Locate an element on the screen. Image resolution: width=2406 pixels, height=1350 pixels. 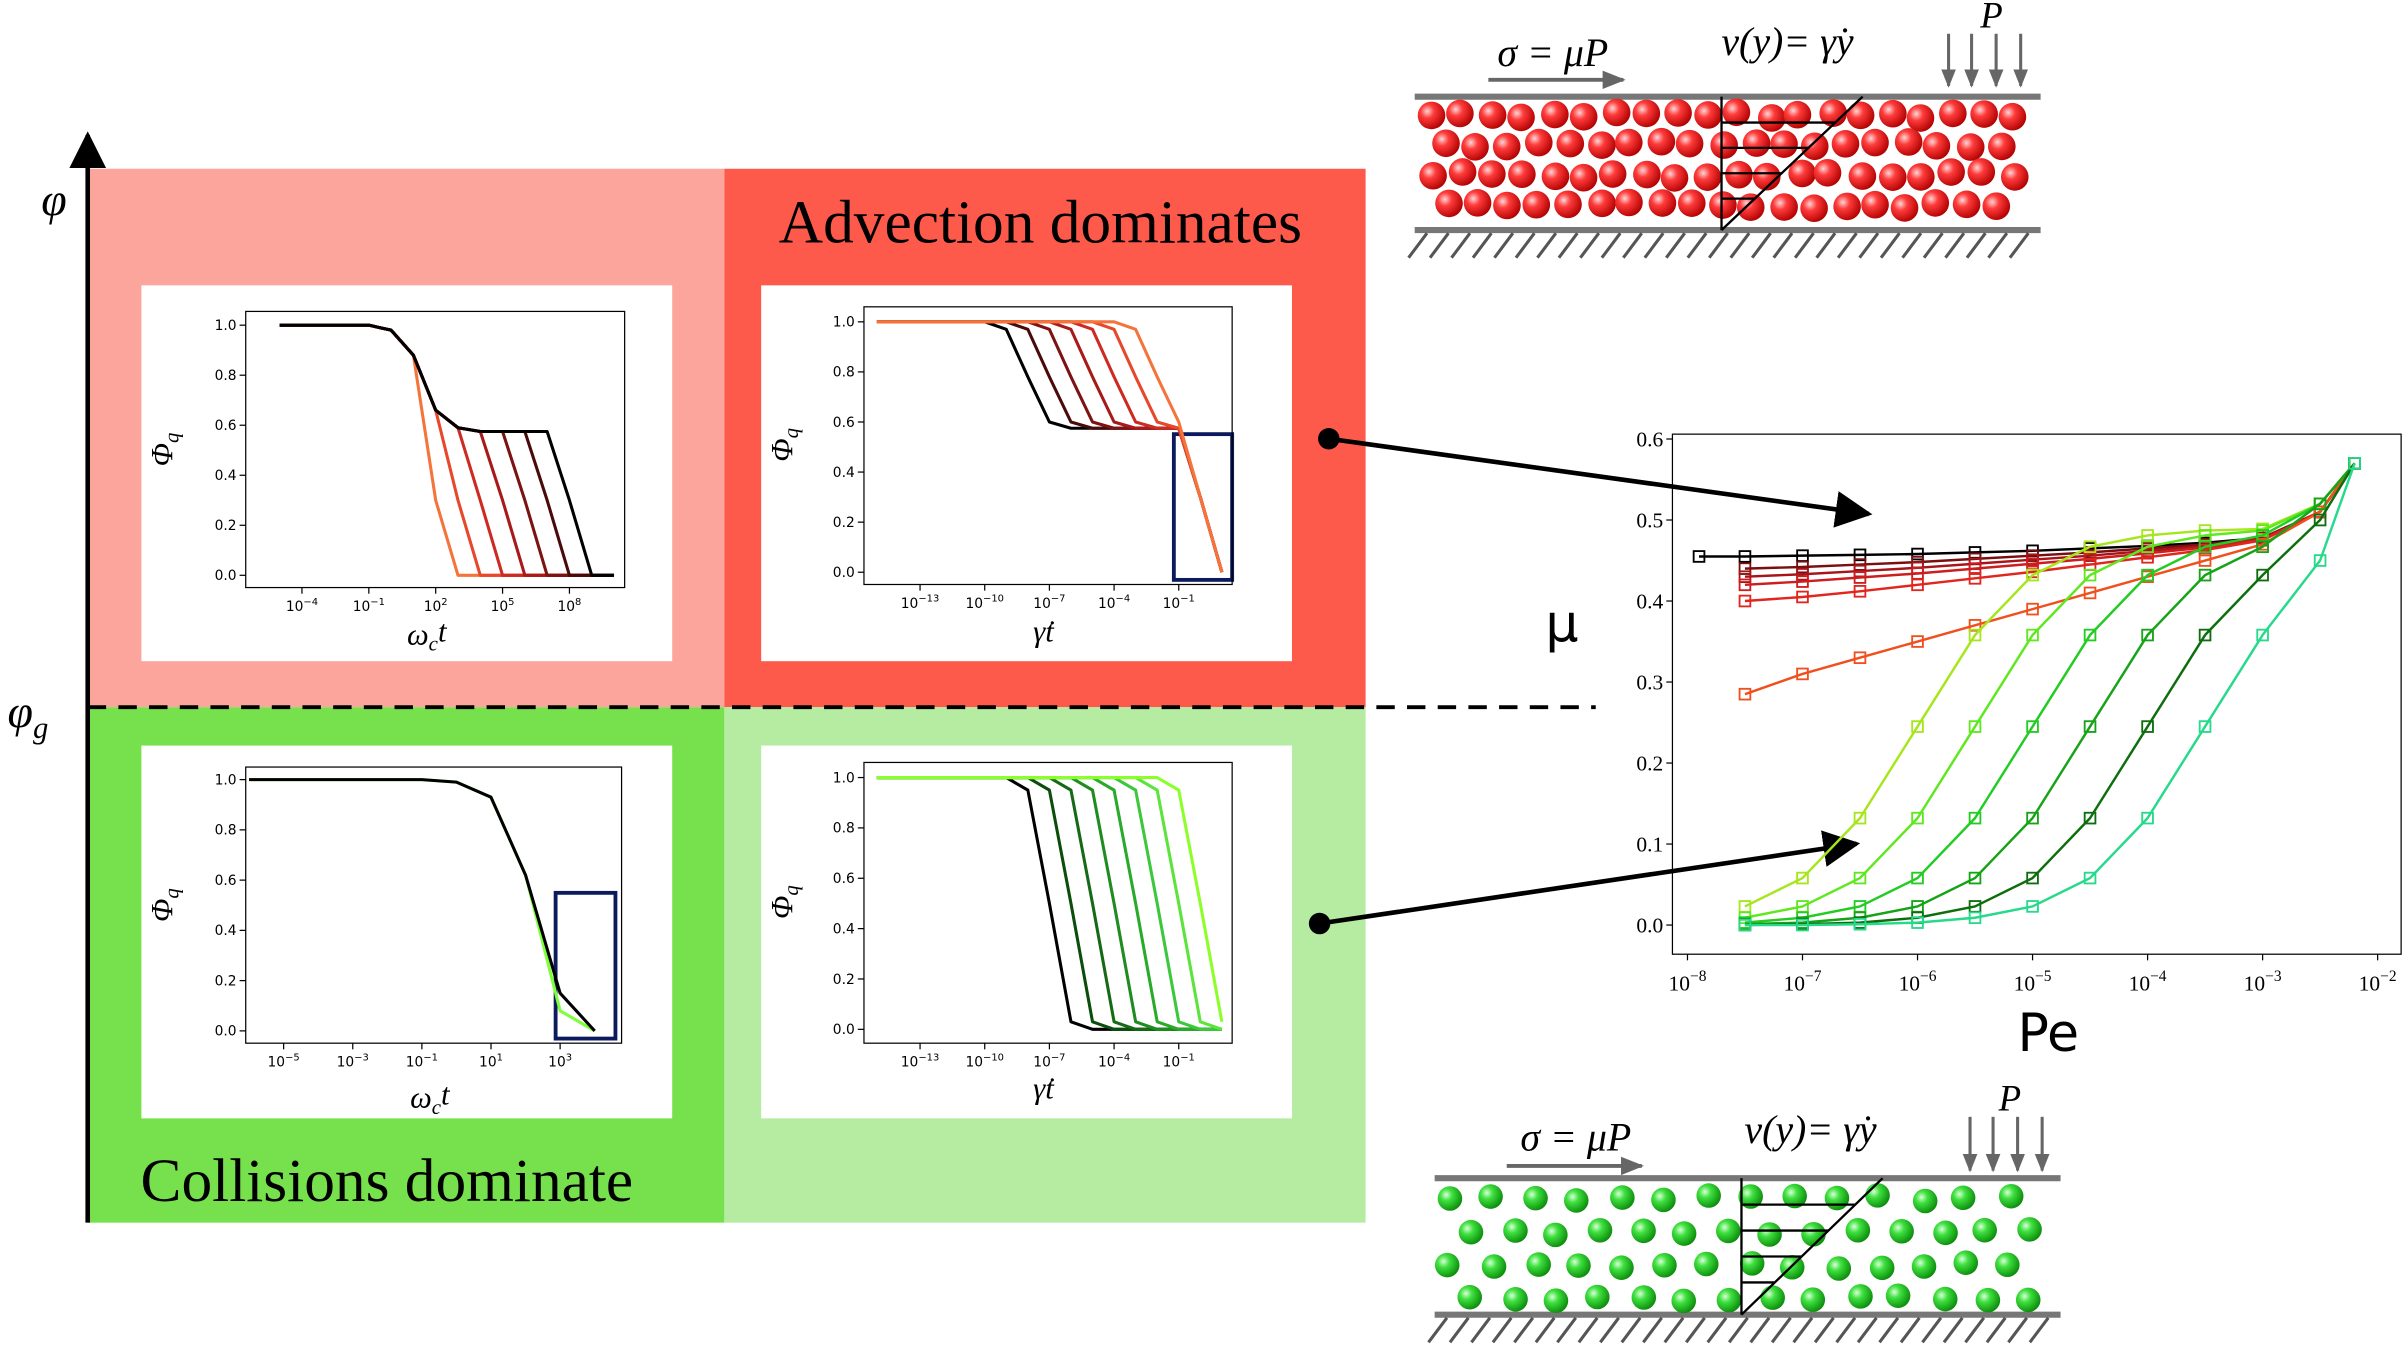
x-tick-label: 10⁻⁶ is located at coordinates (1918, 982).